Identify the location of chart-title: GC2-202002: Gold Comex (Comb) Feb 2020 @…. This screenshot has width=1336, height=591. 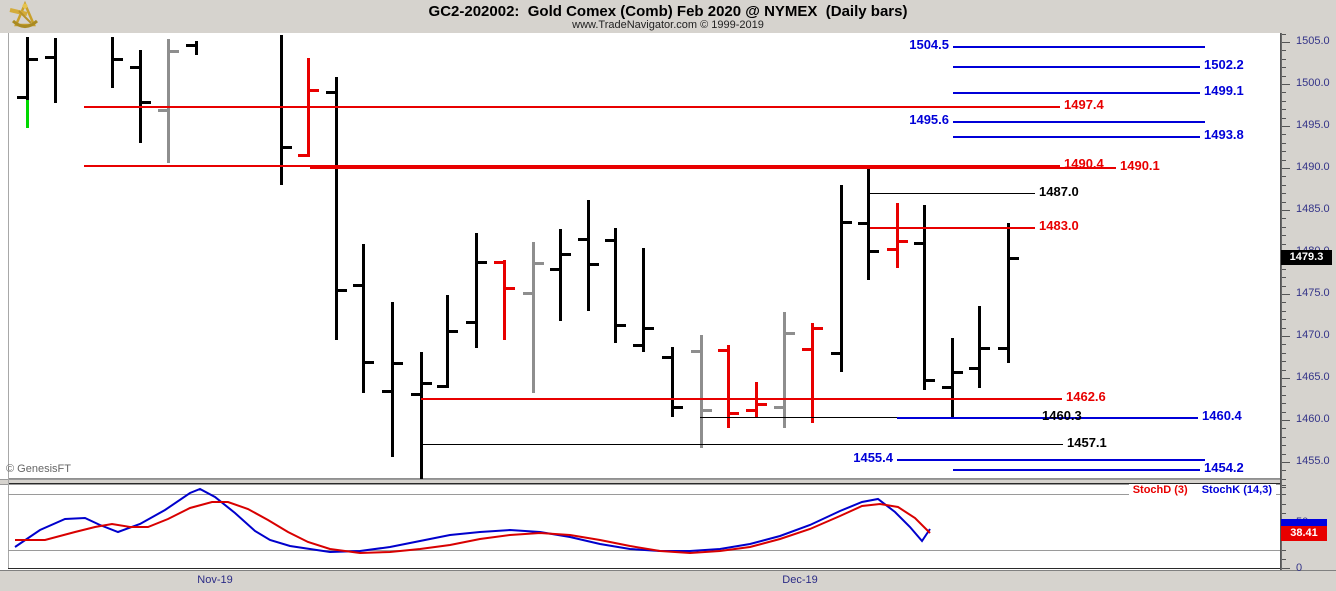
(668, 11).